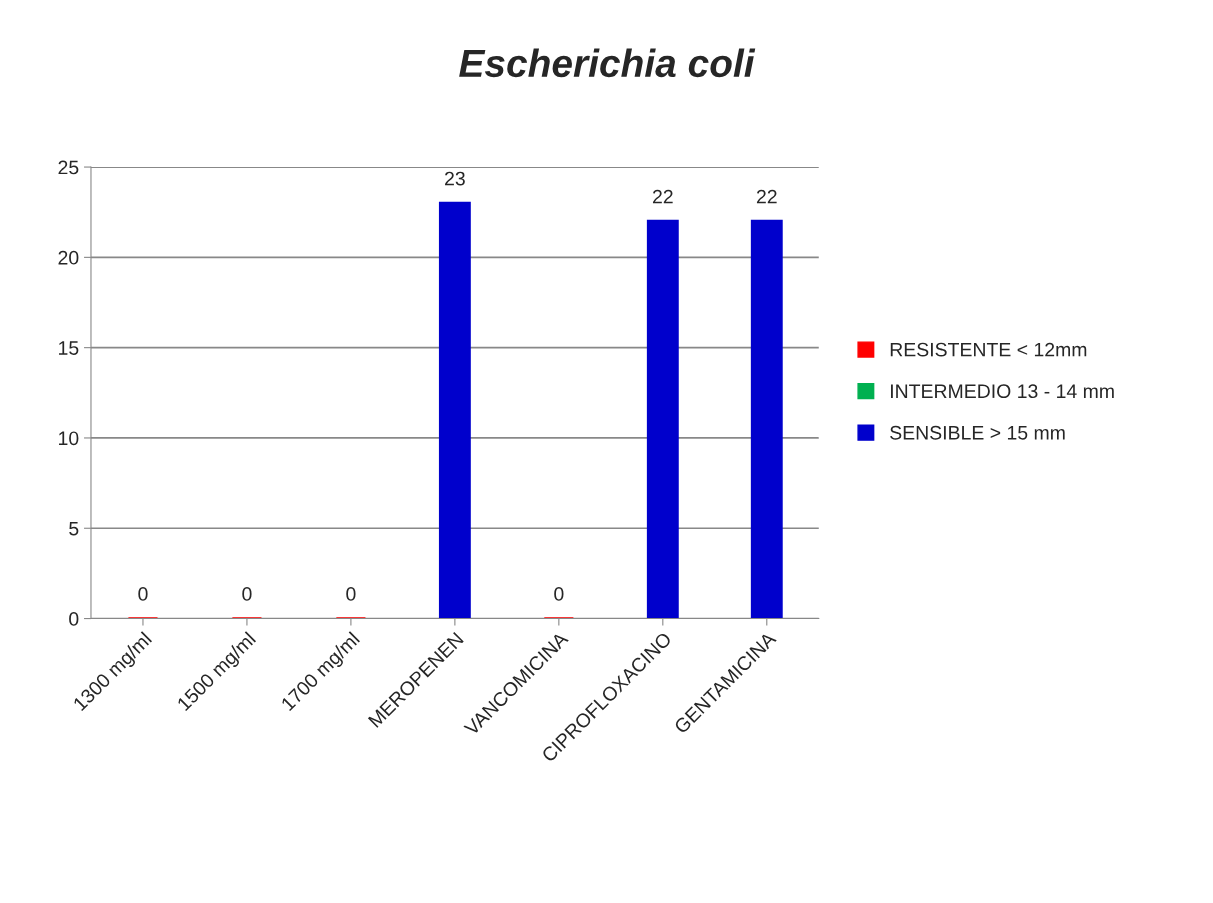 This screenshot has height=903, width=1213. Describe the element at coordinates (68, 167) in the screenshot. I see `y-tick-label: 25` at that location.